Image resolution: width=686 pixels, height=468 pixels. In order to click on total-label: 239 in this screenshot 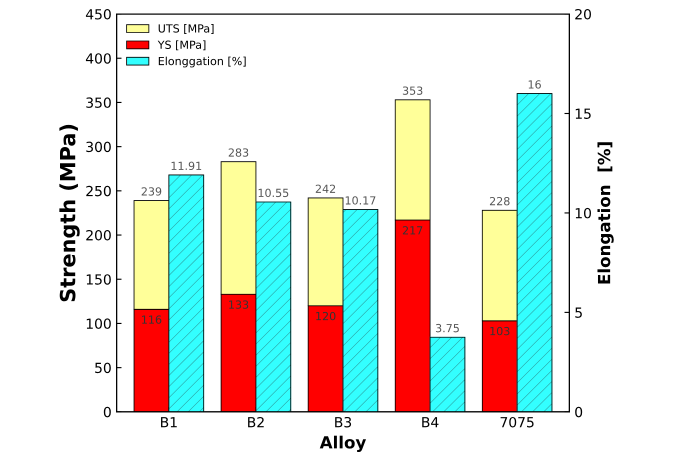, I will do `click(152, 191)`.